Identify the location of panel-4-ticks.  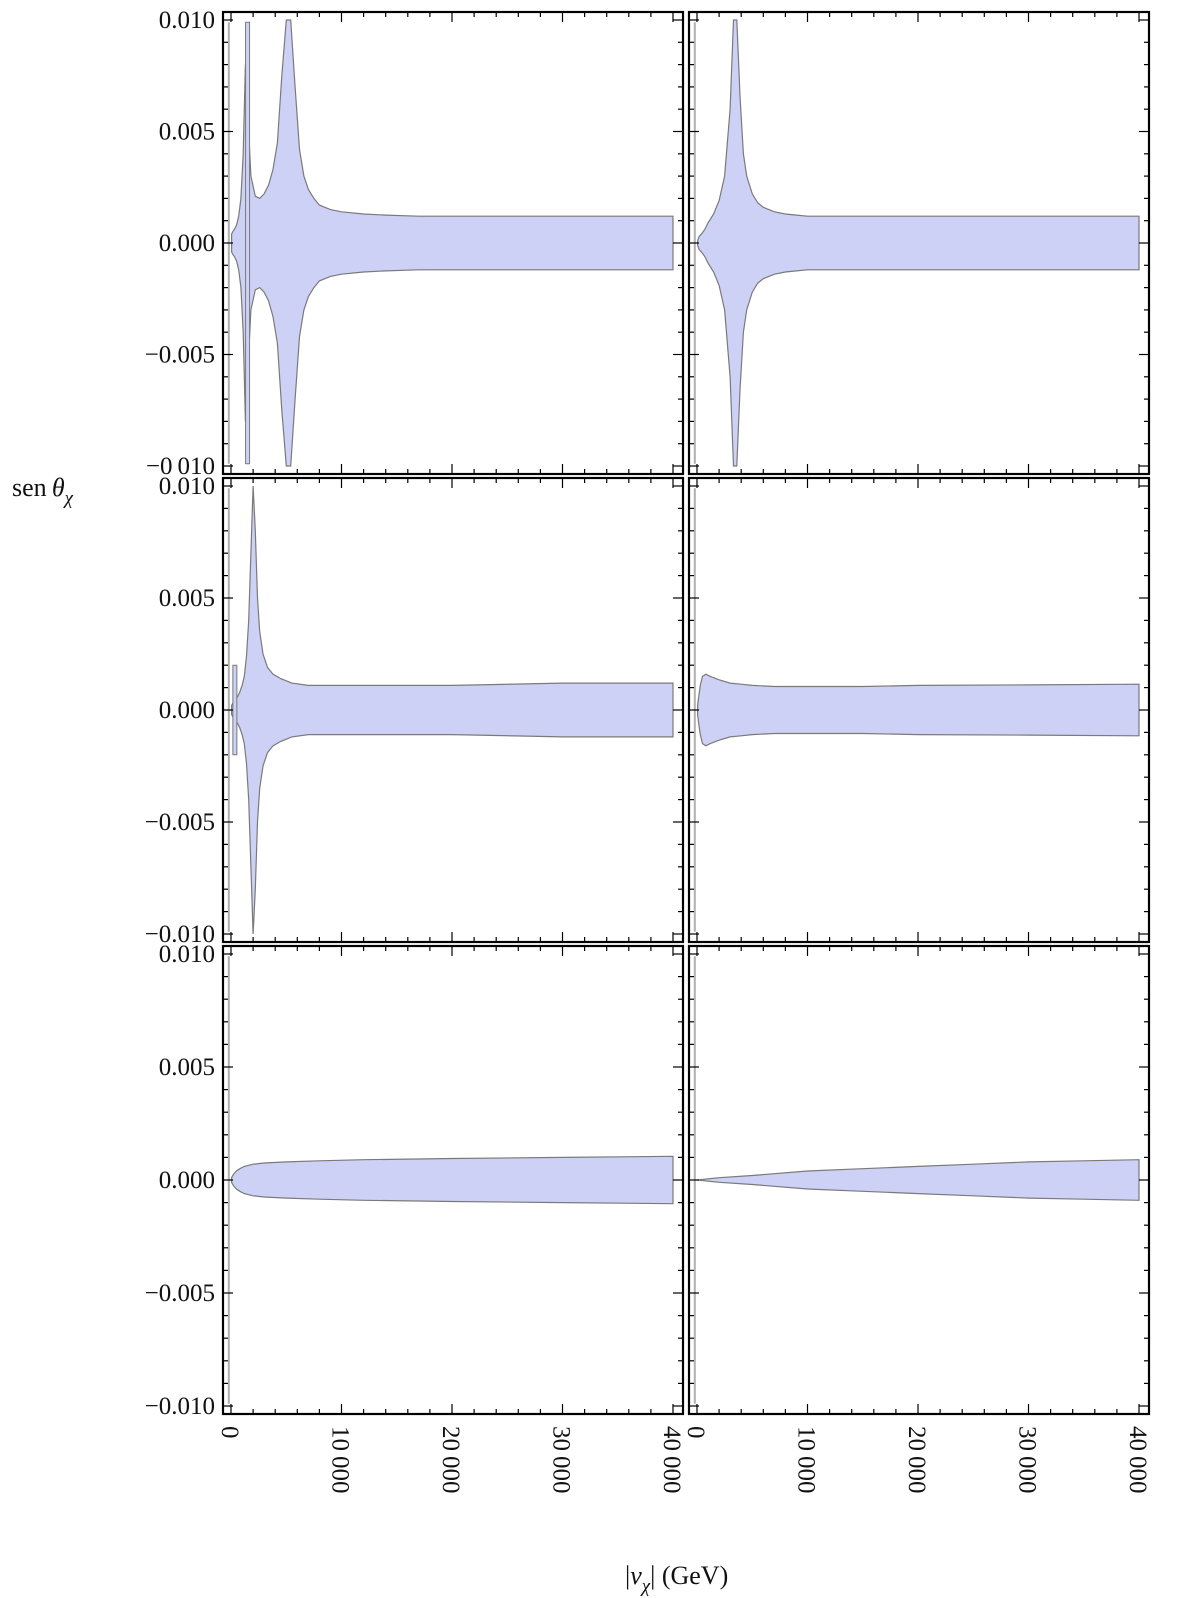
(919, 710).